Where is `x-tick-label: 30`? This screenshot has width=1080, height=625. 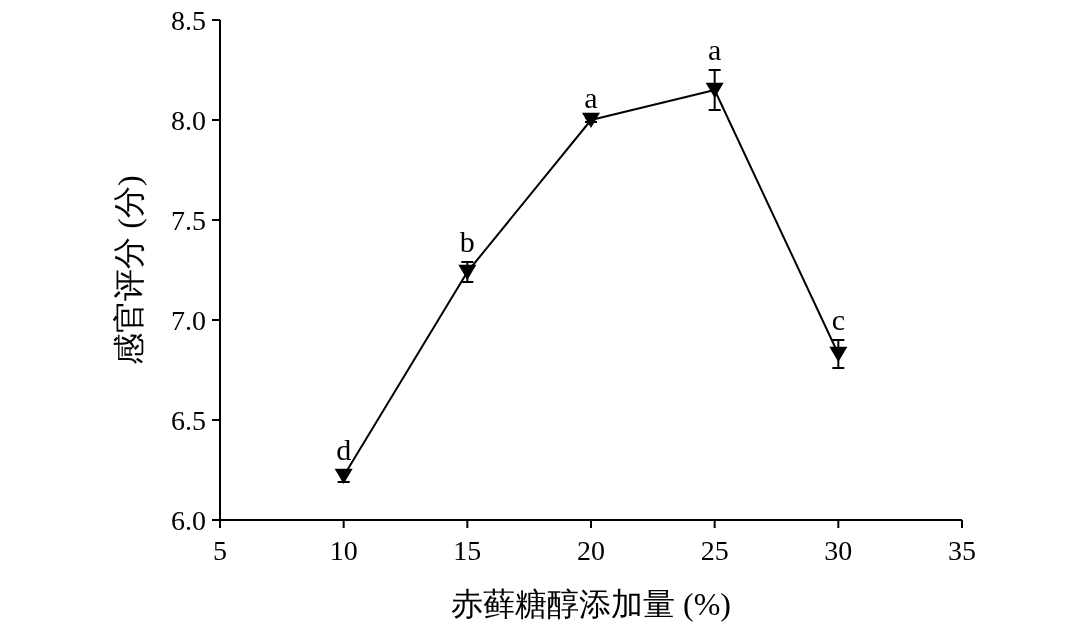 x-tick-label: 30 is located at coordinates (838, 550).